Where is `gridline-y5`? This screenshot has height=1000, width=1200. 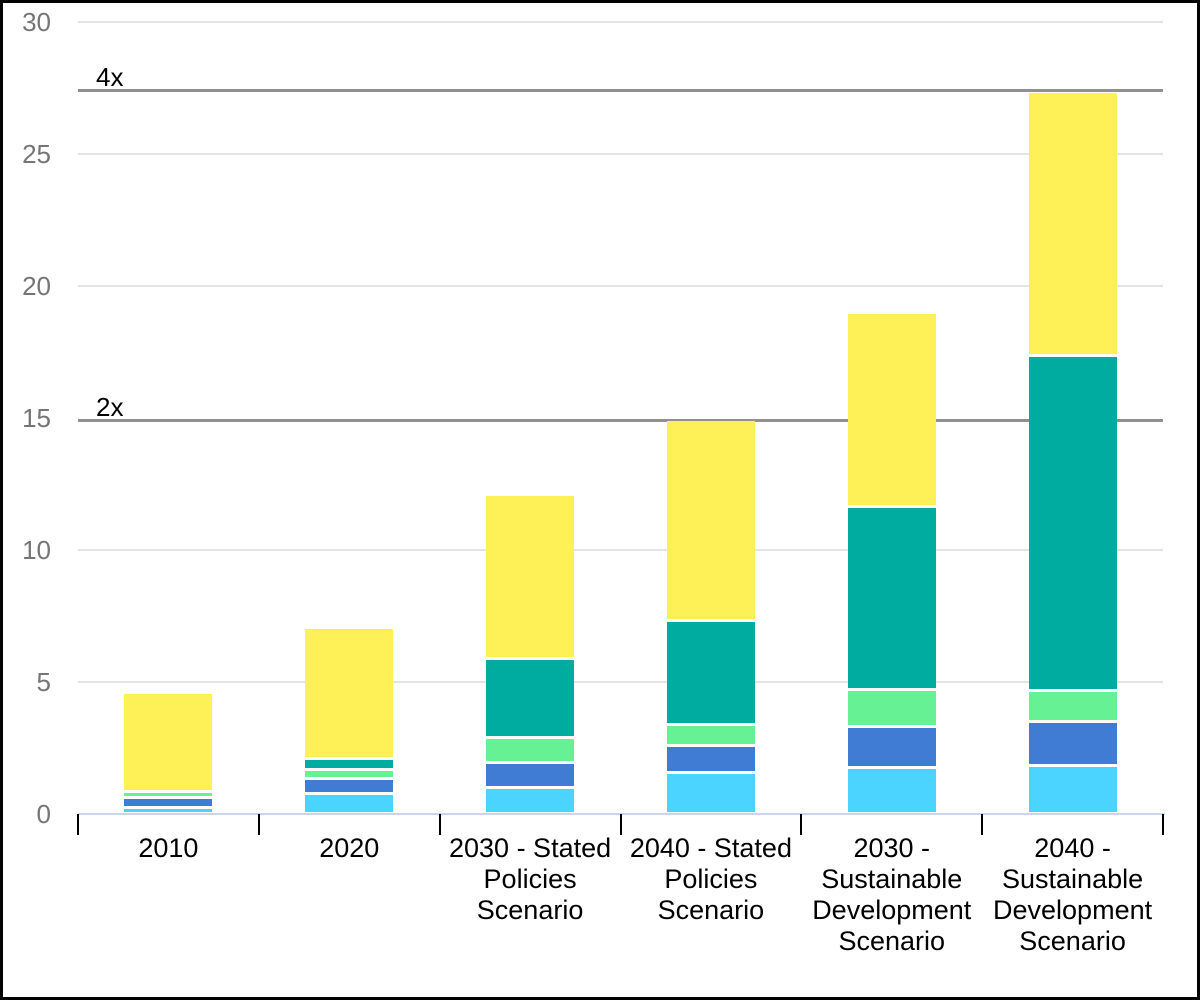 gridline-y5 is located at coordinates (620, 682).